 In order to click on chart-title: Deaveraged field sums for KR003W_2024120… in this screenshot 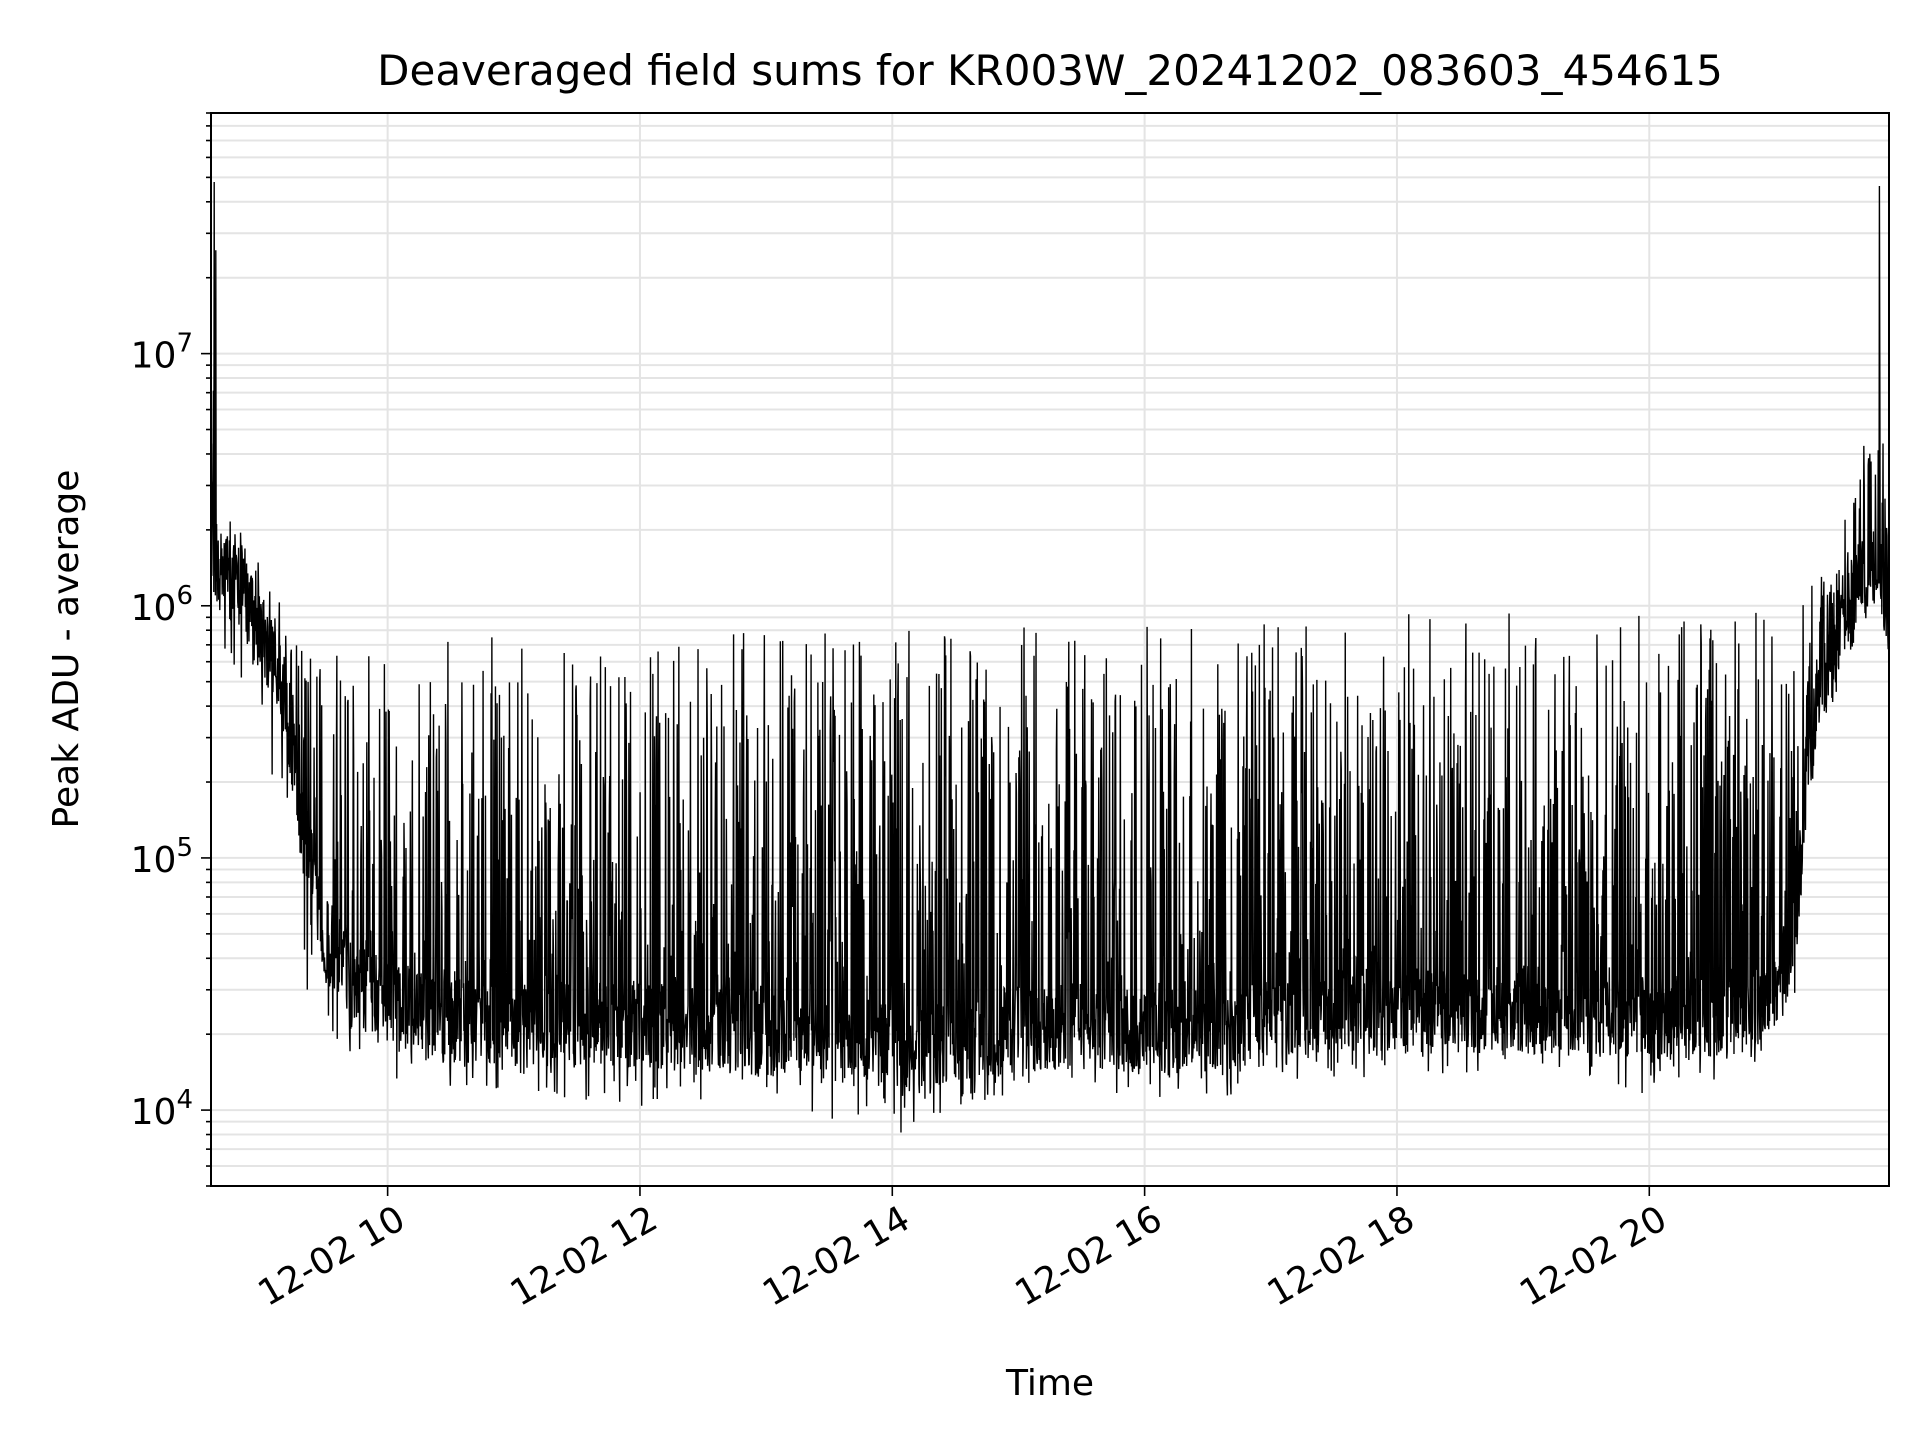, I will do `click(1050, 70)`.